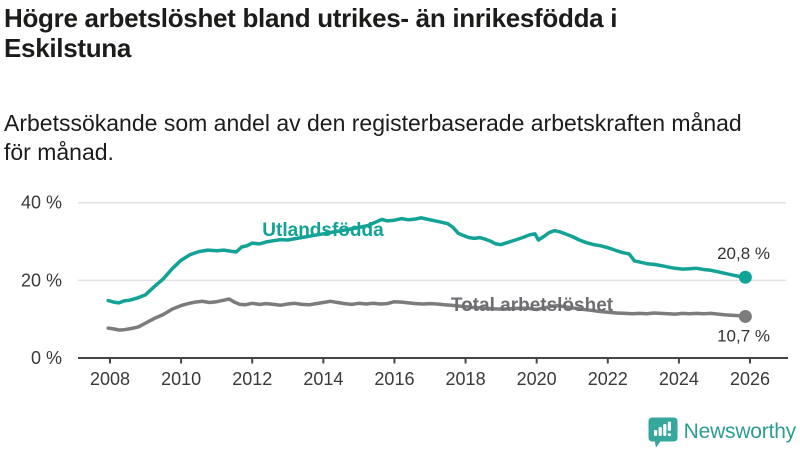 This screenshot has height=450, width=800. I want to click on end-dot-utlandsfodda, so click(745, 277).